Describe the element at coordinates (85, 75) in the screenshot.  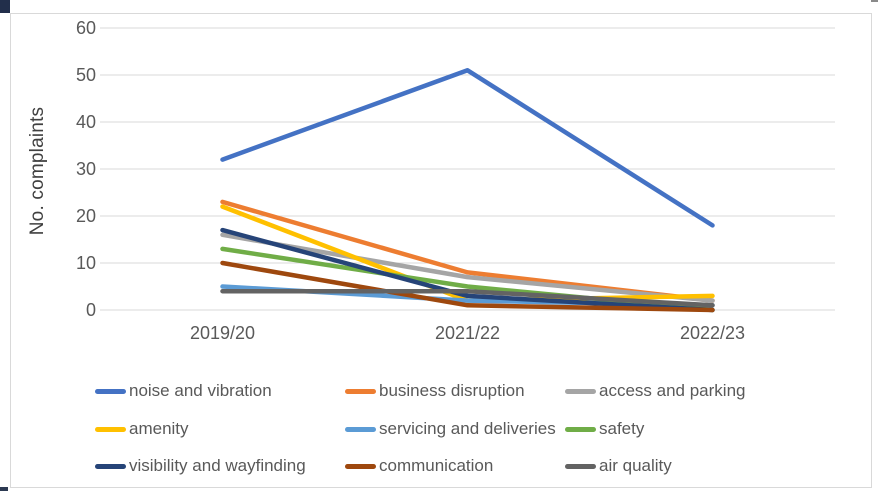
I see `y-axis-tick-label: 50` at that location.